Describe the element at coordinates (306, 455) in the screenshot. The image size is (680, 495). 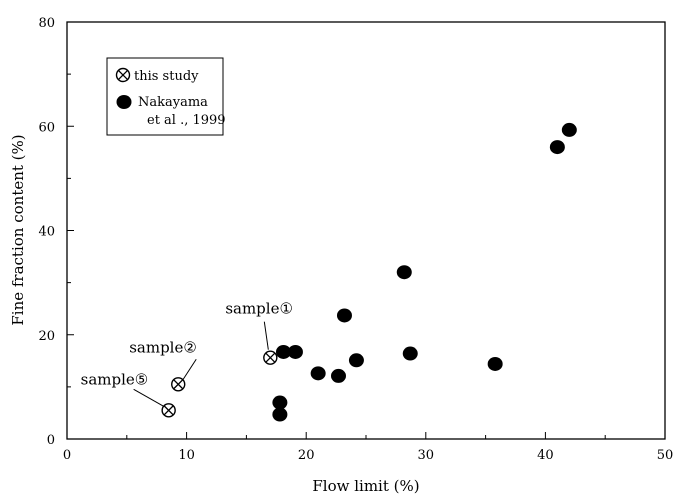
I see `x-tick-label: 20` at that location.